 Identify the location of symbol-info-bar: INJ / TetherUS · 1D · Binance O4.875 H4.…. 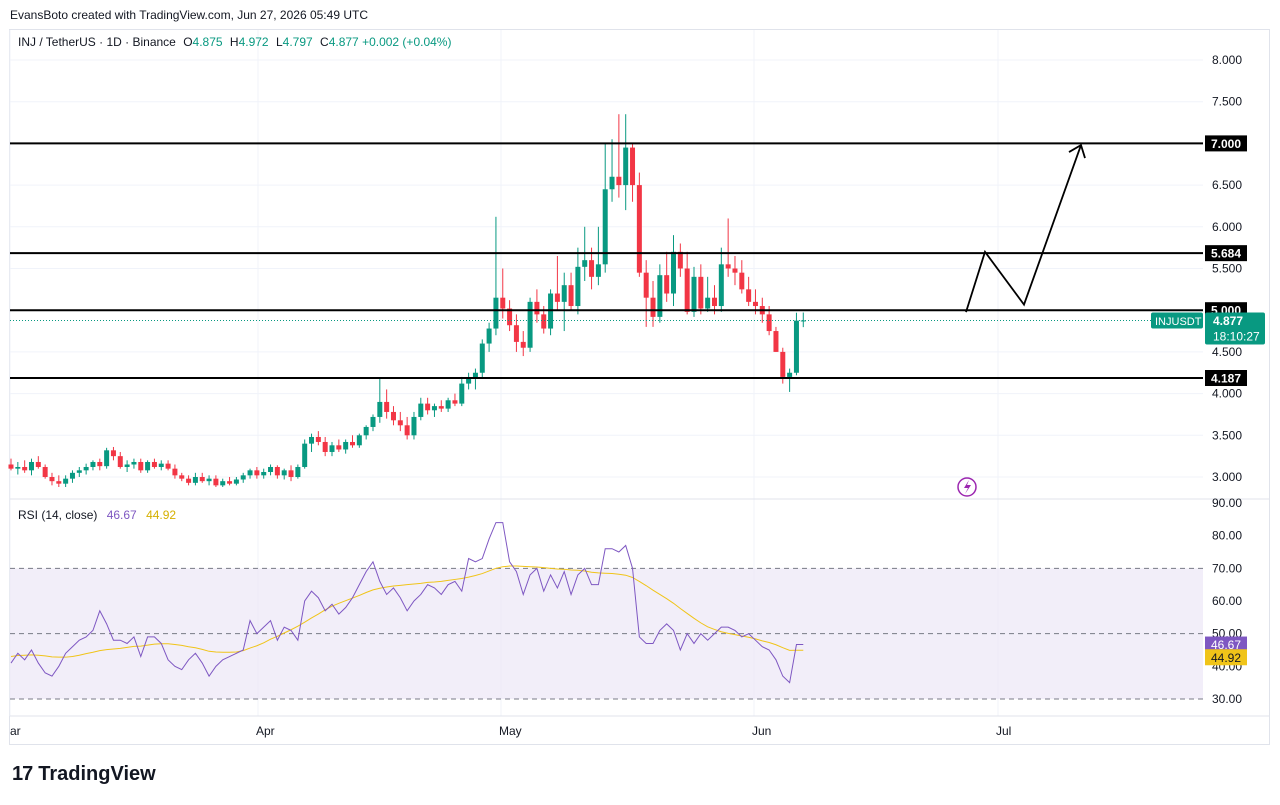
(234, 42).